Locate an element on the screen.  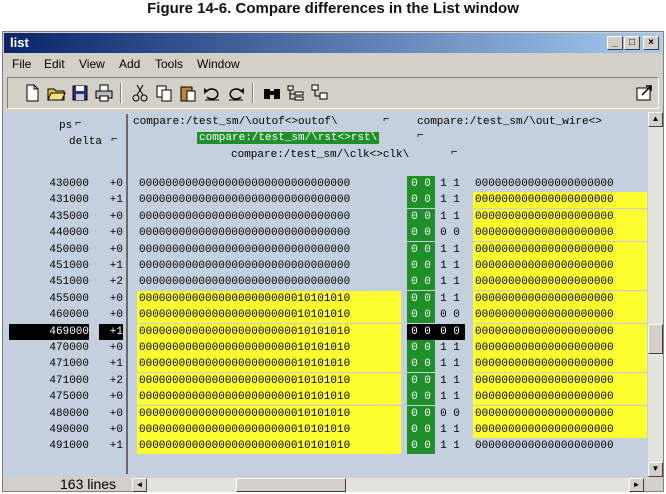
menu-tools: Tools is located at coordinates (169, 64).